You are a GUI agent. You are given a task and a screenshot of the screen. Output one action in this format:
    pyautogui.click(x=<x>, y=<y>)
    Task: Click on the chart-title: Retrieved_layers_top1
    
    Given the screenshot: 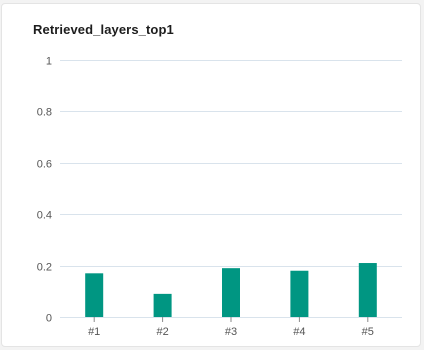 What is the action you would take?
    pyautogui.click(x=103, y=29)
    